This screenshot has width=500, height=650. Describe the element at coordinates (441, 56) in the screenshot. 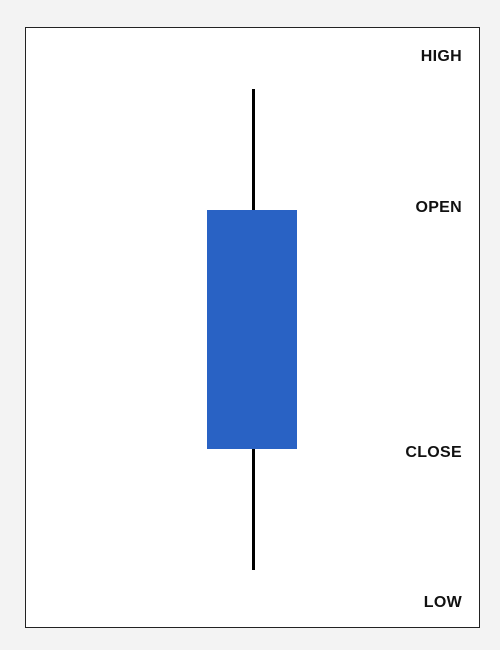

I see `label-high: HIGH` at that location.